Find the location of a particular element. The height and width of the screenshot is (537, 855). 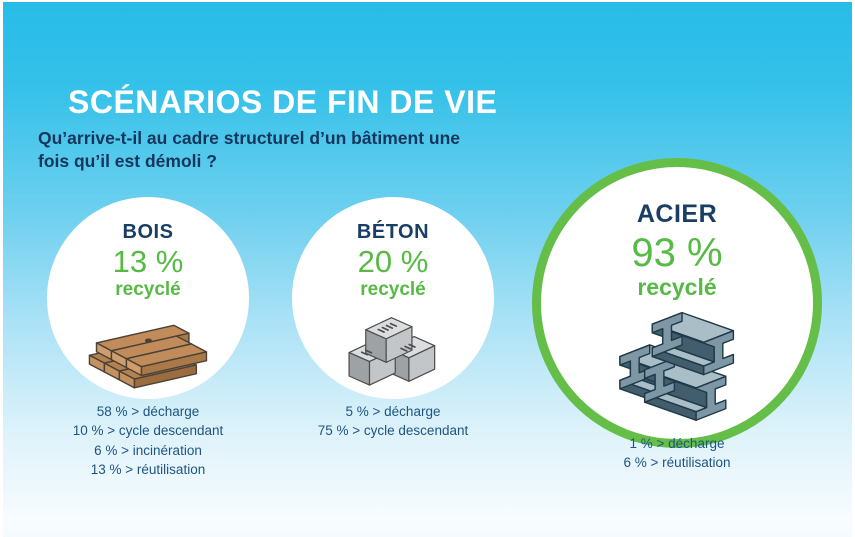

block-slots is located at coordinates (388, 339).